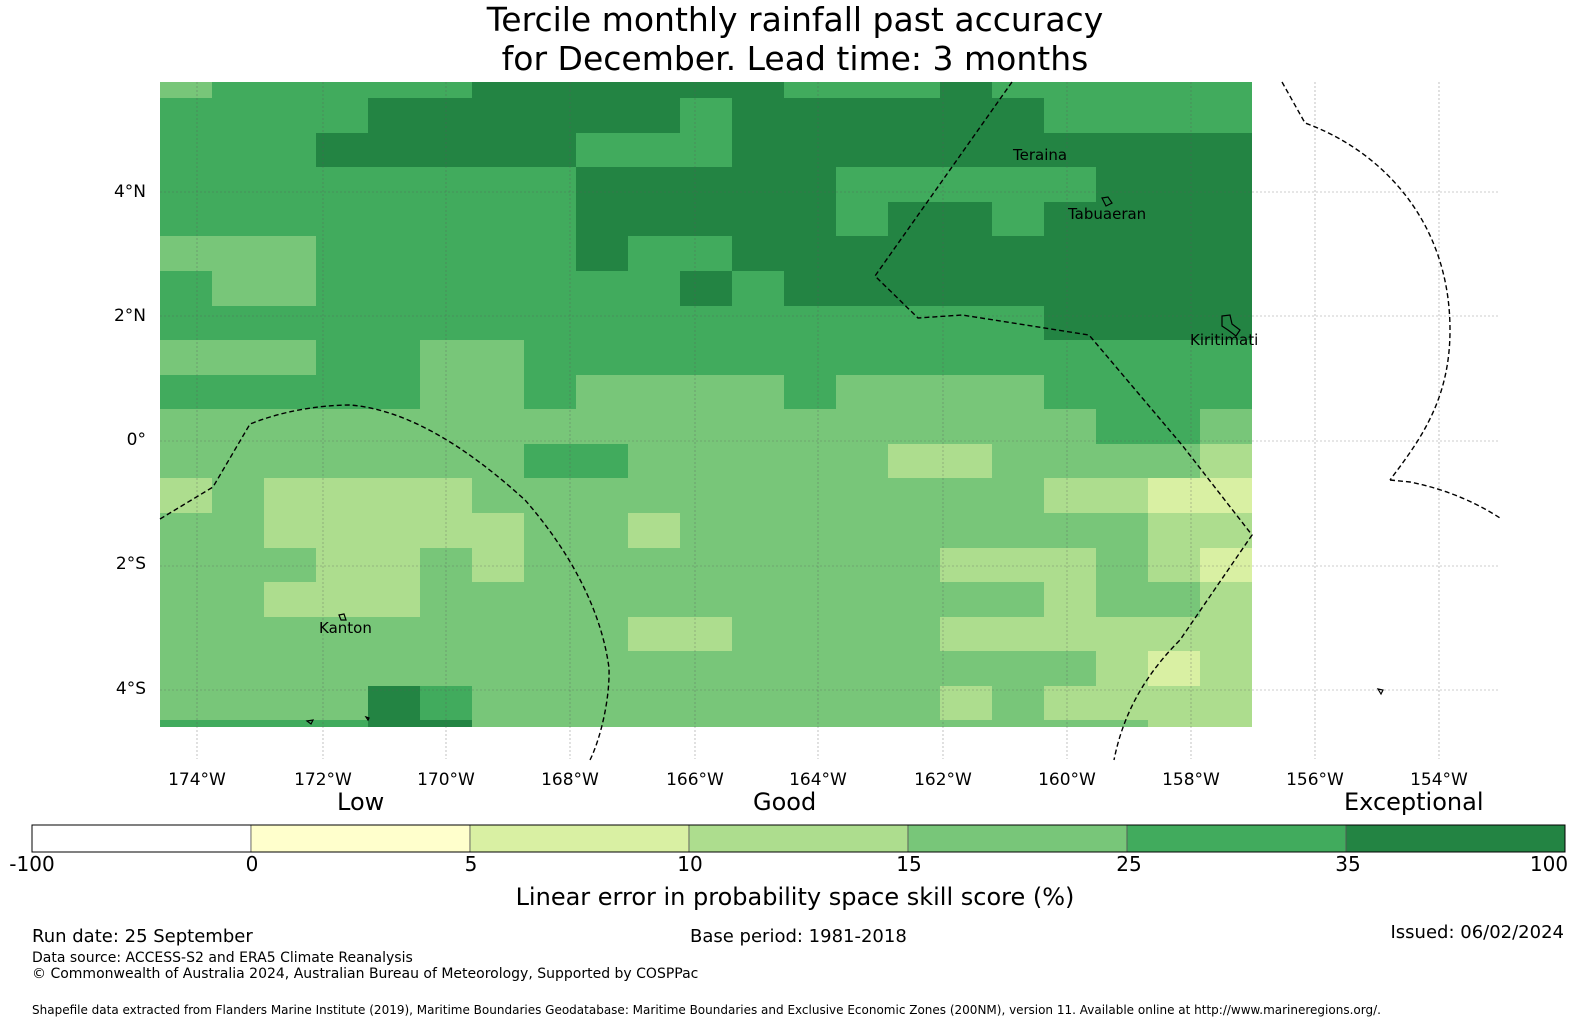 The width and height of the screenshot is (1590, 1020). I want to click on place-label-teraina: Teraina, so click(1040, 155).